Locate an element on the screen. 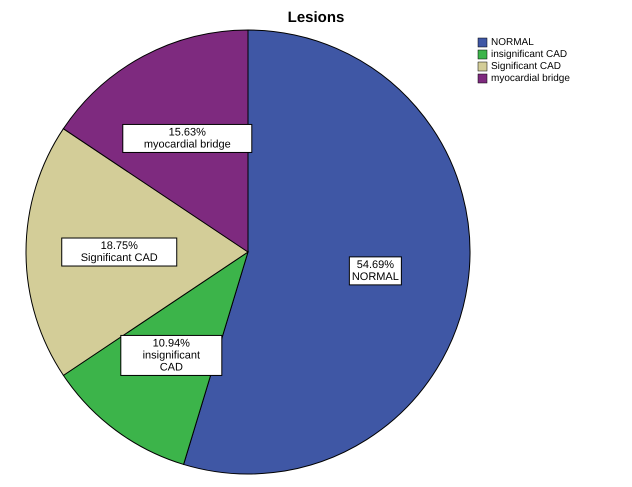 This screenshot has width=632, height=487. chart-title: Lesions is located at coordinates (316, 17).